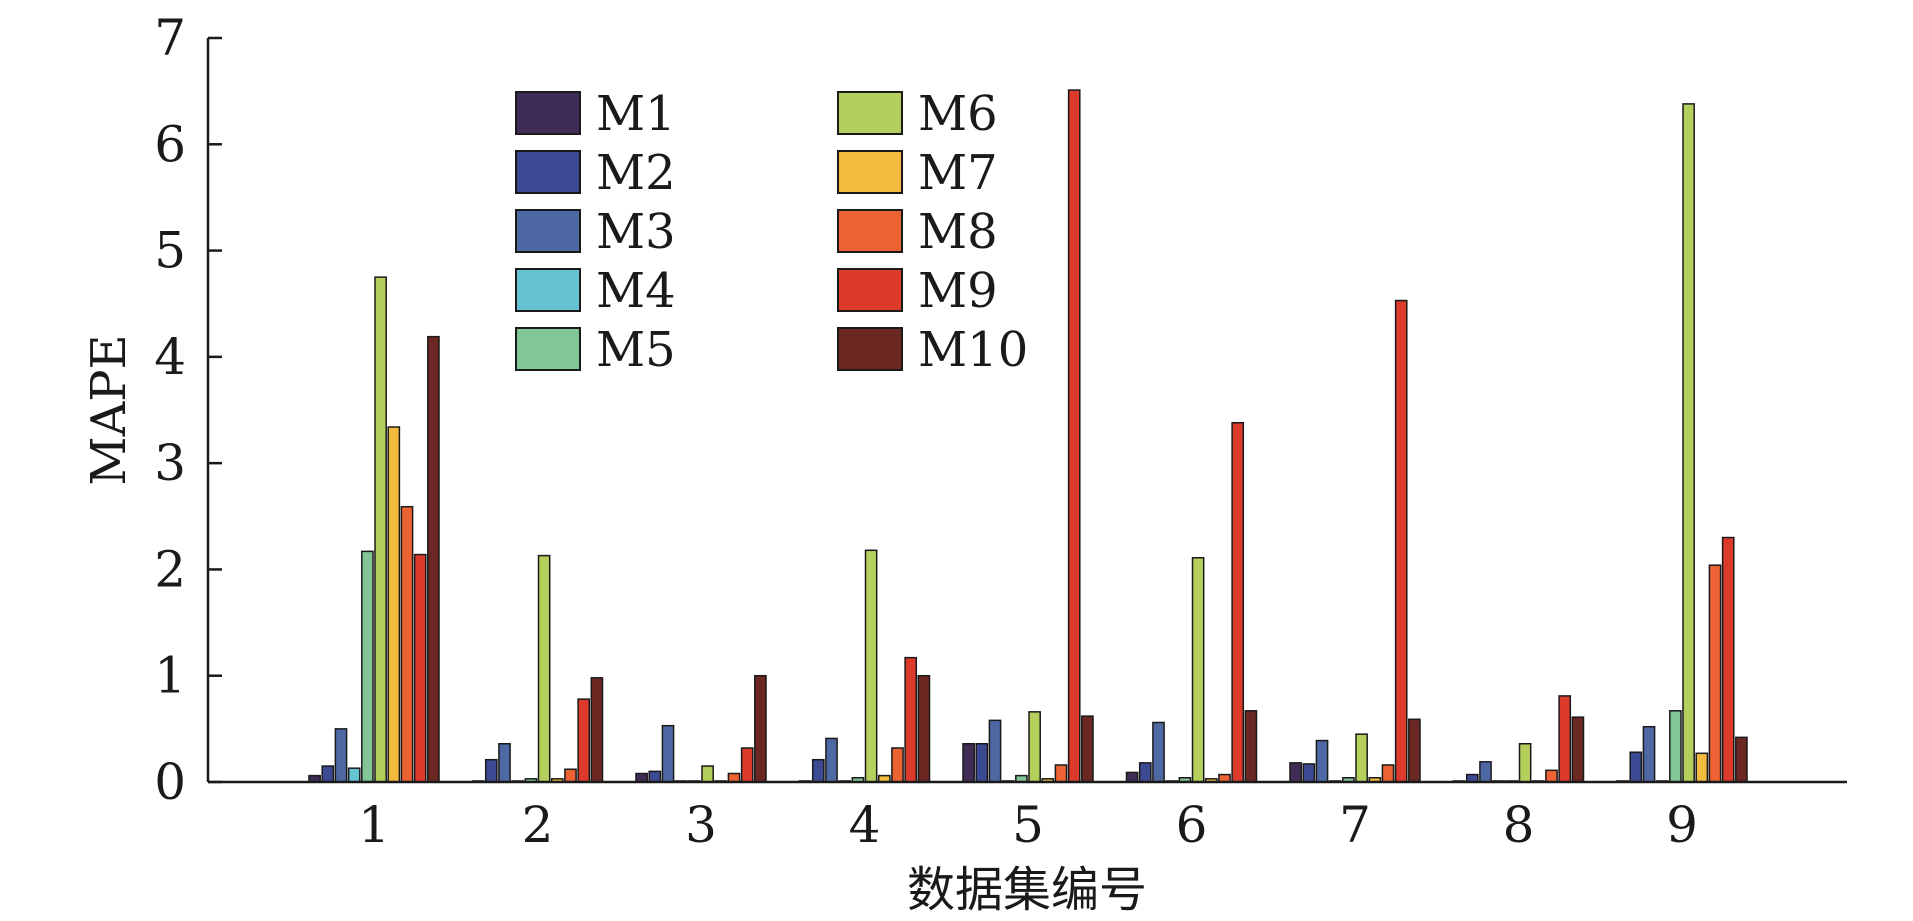  Describe the element at coordinates (1355, 825) in the screenshot. I see `x-tick-label: 7` at that location.